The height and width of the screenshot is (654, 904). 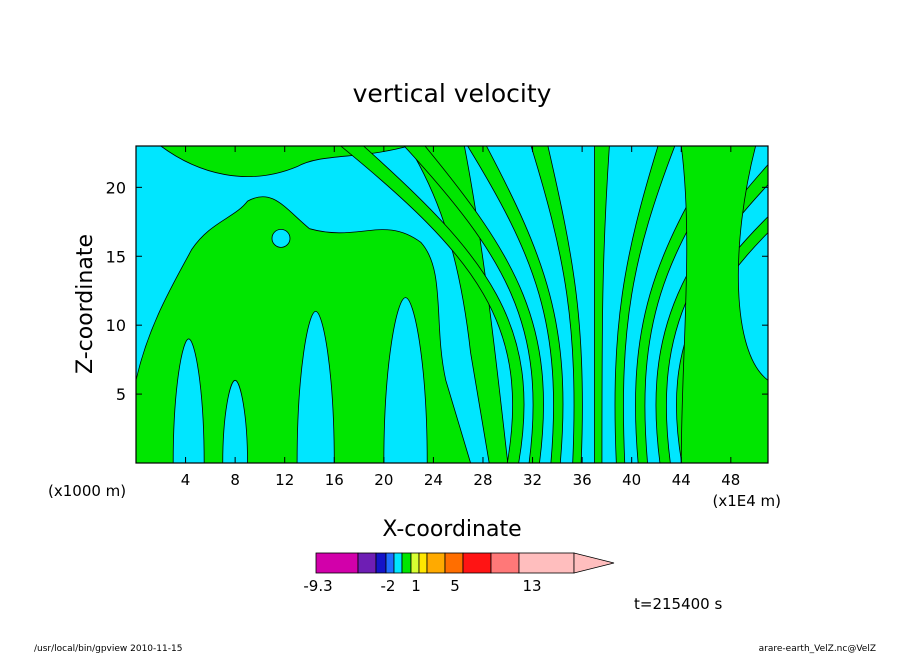 I want to click on colorbar-label: 1, so click(x=416, y=586).